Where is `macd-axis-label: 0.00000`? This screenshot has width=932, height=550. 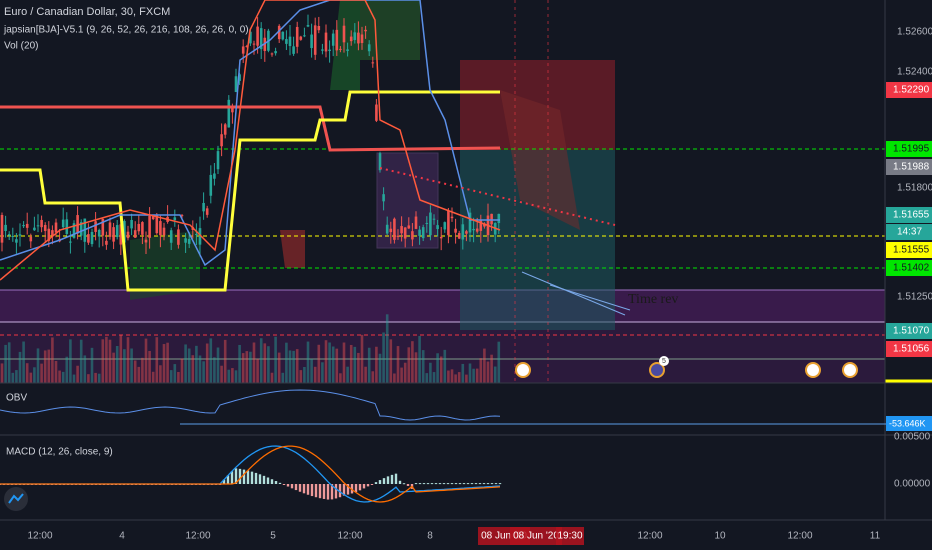
macd-axis-label: 0.00000 is located at coordinates (912, 484).